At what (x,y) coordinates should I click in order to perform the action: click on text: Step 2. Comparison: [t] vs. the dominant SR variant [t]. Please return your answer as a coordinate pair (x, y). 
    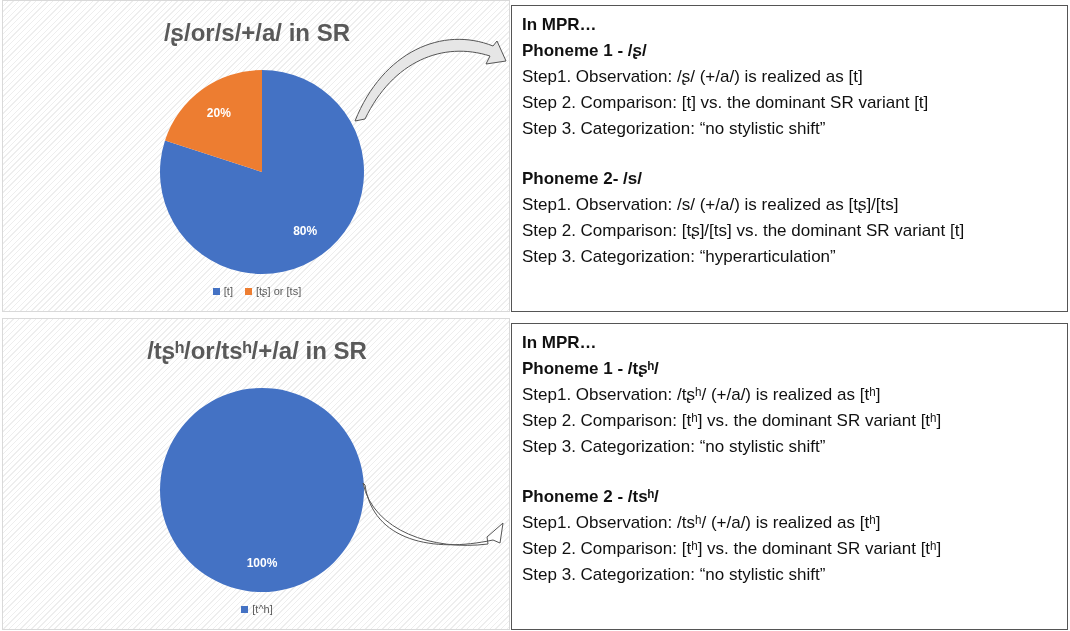
    Looking at the image, I should click on (726, 103).